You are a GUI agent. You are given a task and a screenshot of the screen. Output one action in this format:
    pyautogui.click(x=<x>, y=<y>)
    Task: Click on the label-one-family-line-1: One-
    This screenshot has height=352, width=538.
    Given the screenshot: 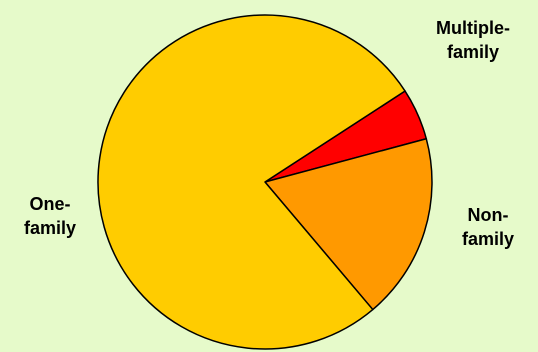 What is the action you would take?
    pyautogui.click(x=50, y=204)
    